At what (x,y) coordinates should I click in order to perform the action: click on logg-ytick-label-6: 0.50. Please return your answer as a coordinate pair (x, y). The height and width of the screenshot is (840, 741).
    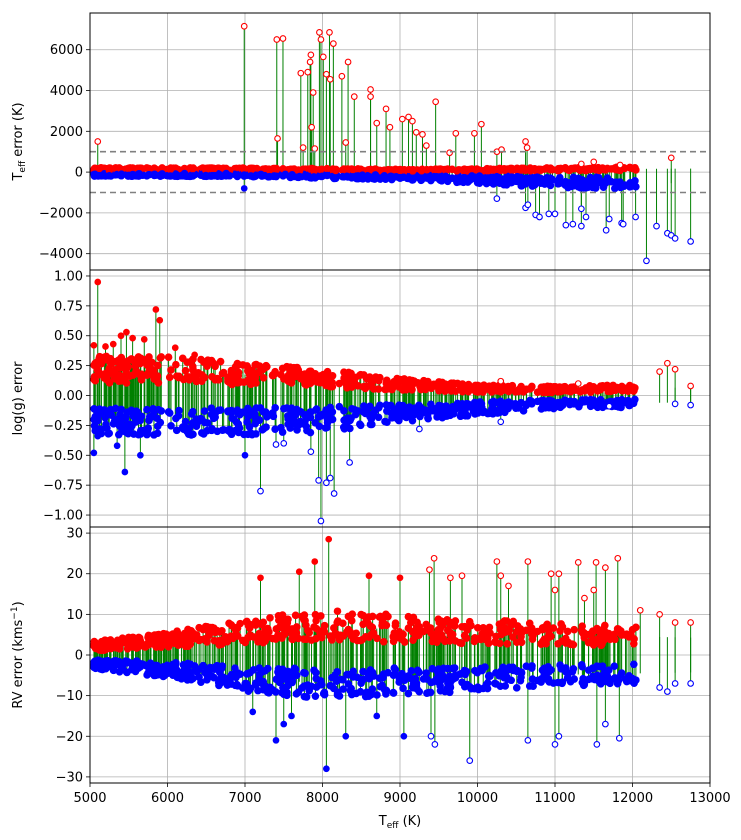
    Looking at the image, I should click on (68, 336).